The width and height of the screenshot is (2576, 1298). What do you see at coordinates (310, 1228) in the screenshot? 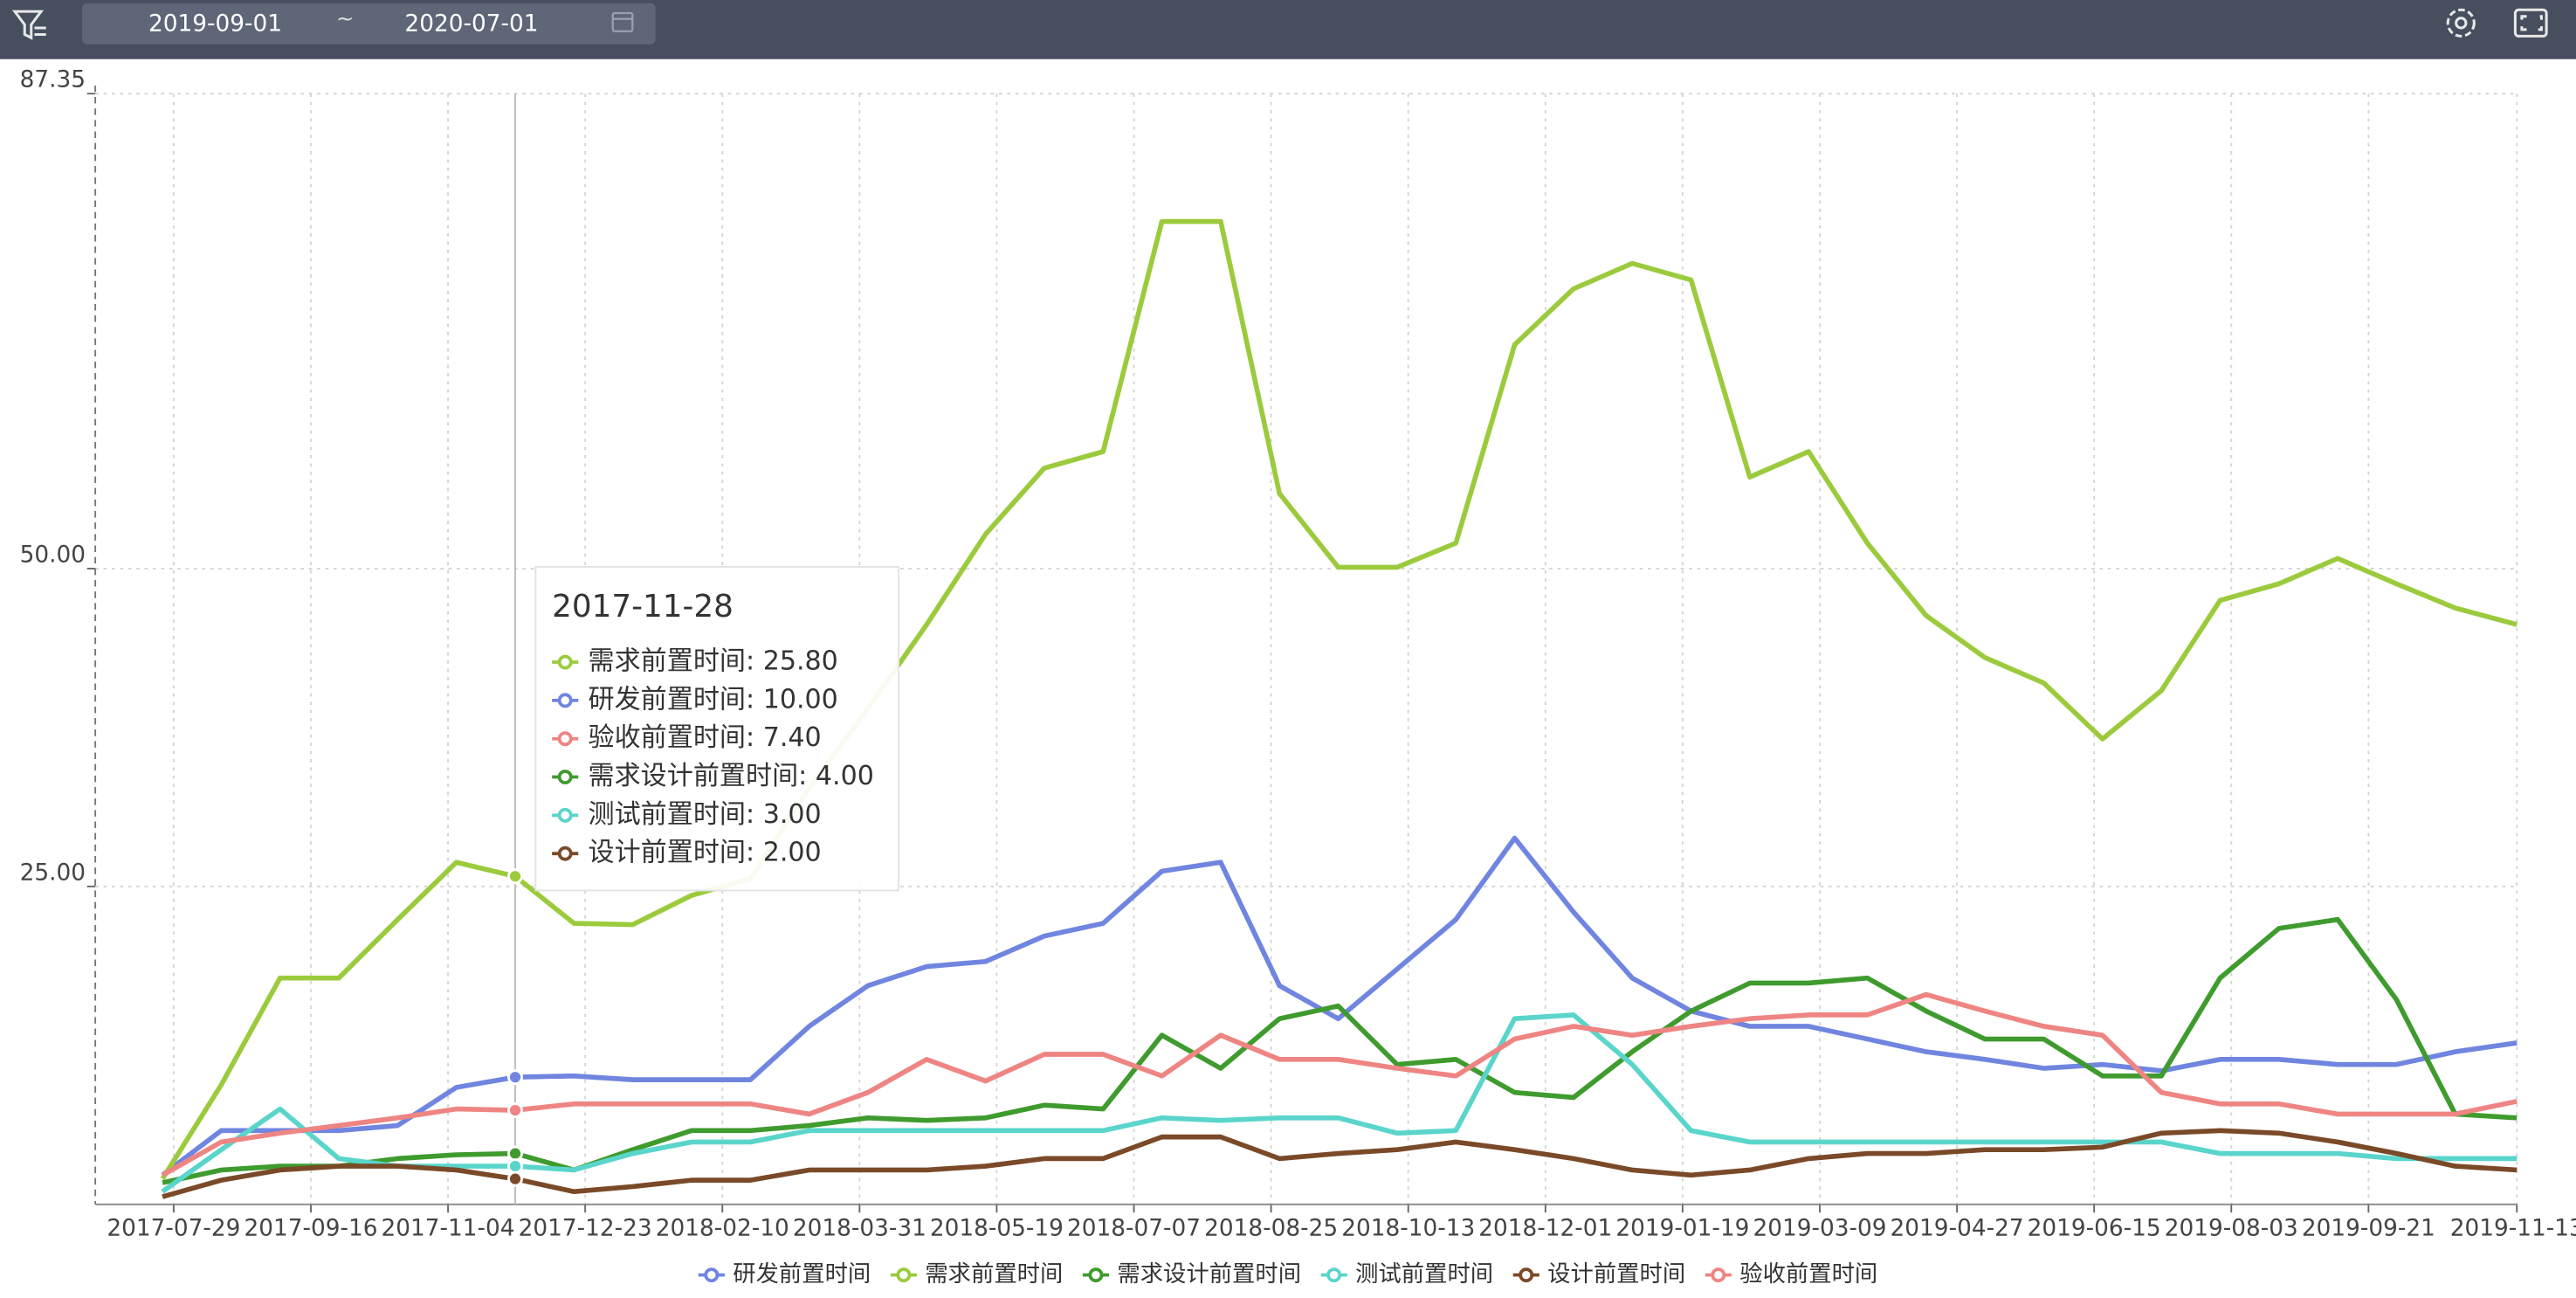
I see `x-tick-label: 2017-09-16` at bounding box center [310, 1228].